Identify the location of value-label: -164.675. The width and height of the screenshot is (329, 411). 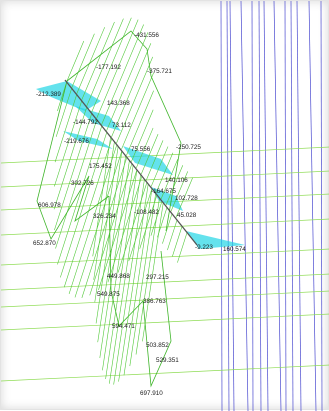
(163, 191).